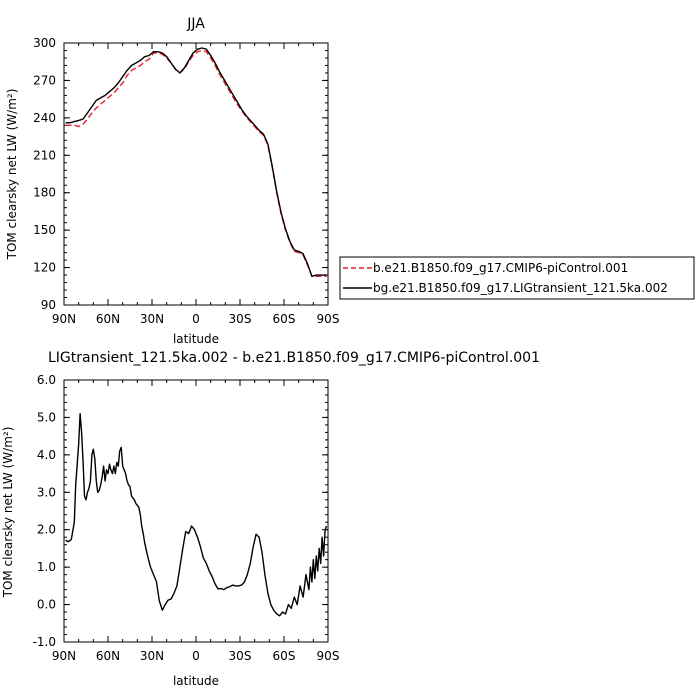 This screenshot has width=700, height=700. Describe the element at coordinates (44, 193) in the screenshot. I see `top-ytick-label: 180` at that location.